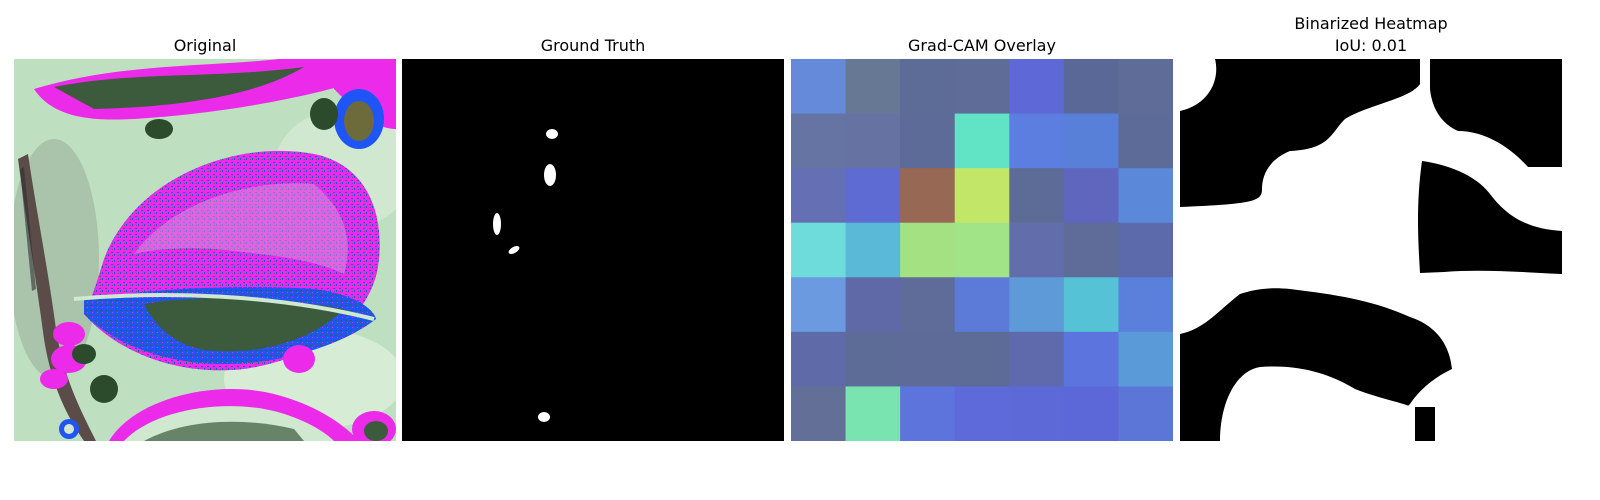 The height and width of the screenshot is (500, 1600). I want to click on panel-title-binarized: Binarized Heatmap, so click(1371, 23).